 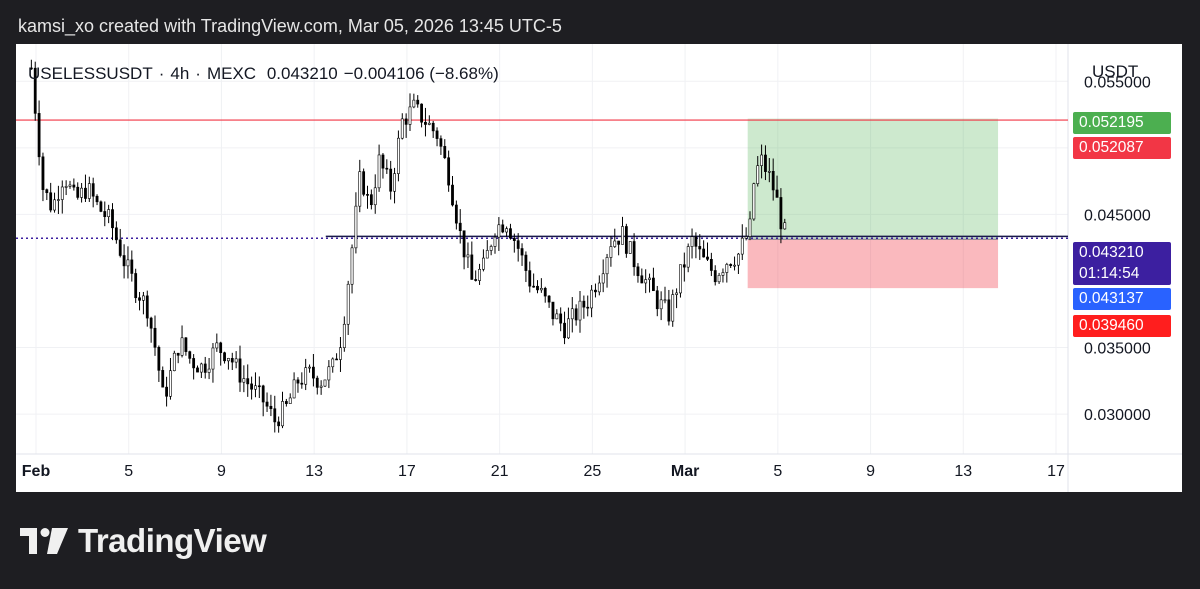 What do you see at coordinates (314, 471) in the screenshot?
I see `x-tick-label: 13` at bounding box center [314, 471].